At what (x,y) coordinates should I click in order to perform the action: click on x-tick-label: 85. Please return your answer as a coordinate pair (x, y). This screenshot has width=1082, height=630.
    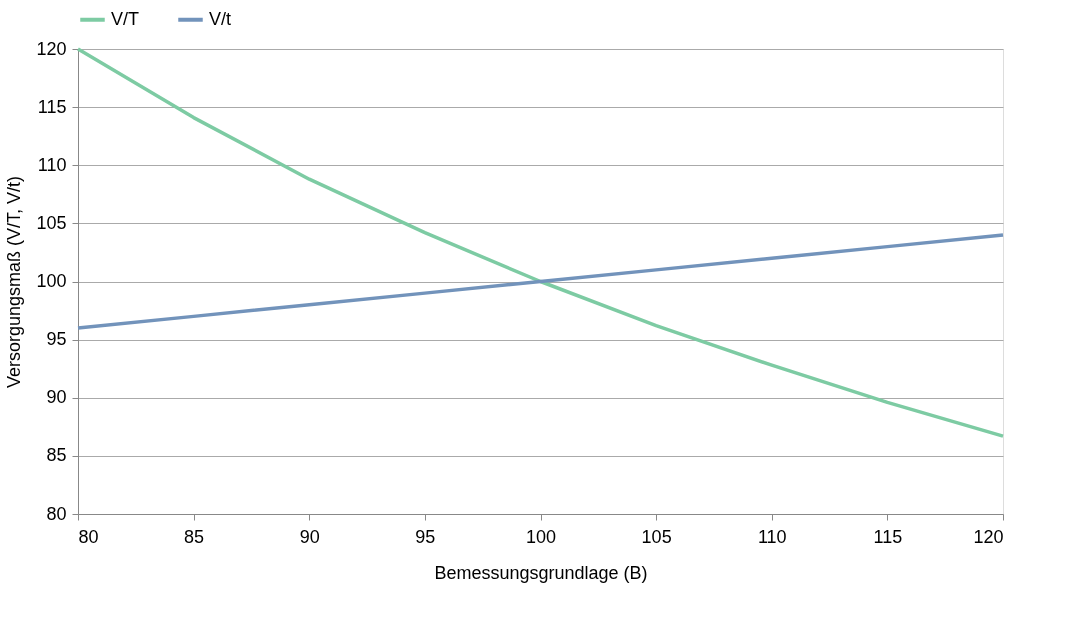
    Looking at the image, I should click on (194, 536).